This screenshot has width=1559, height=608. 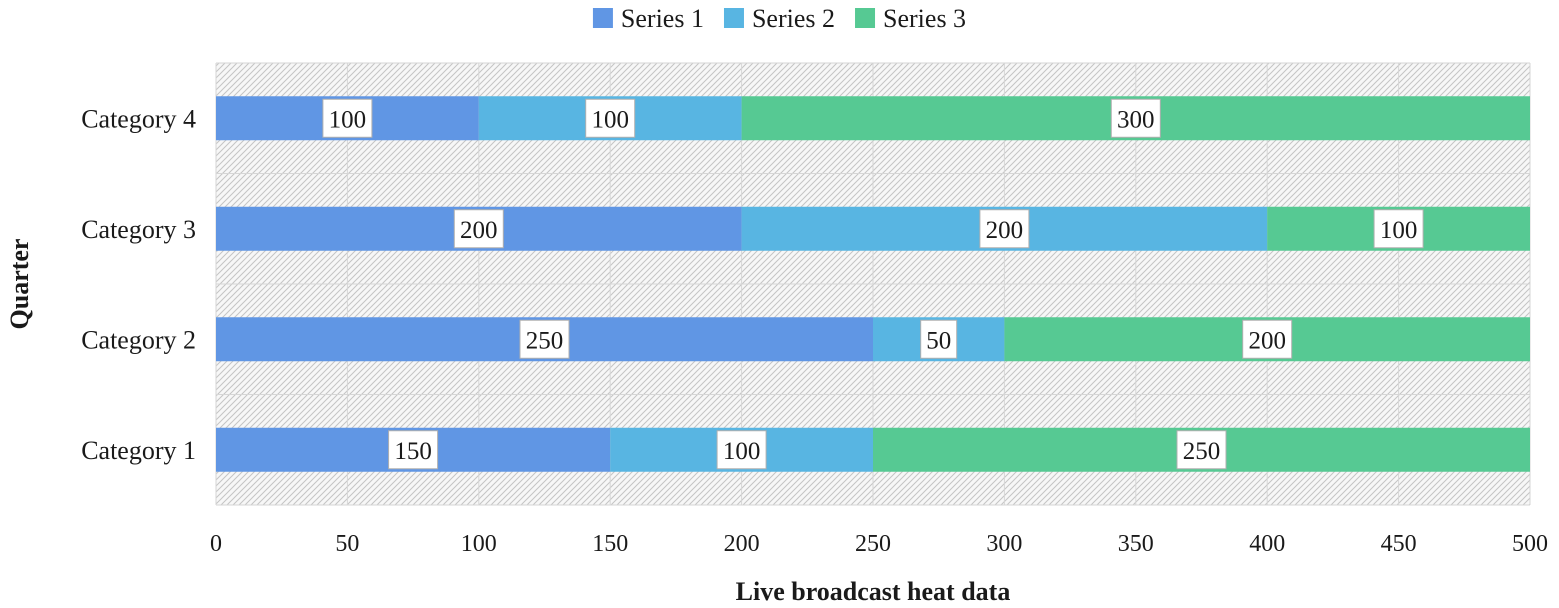 I want to click on y-axis-title: Quarter, so click(x=19, y=284).